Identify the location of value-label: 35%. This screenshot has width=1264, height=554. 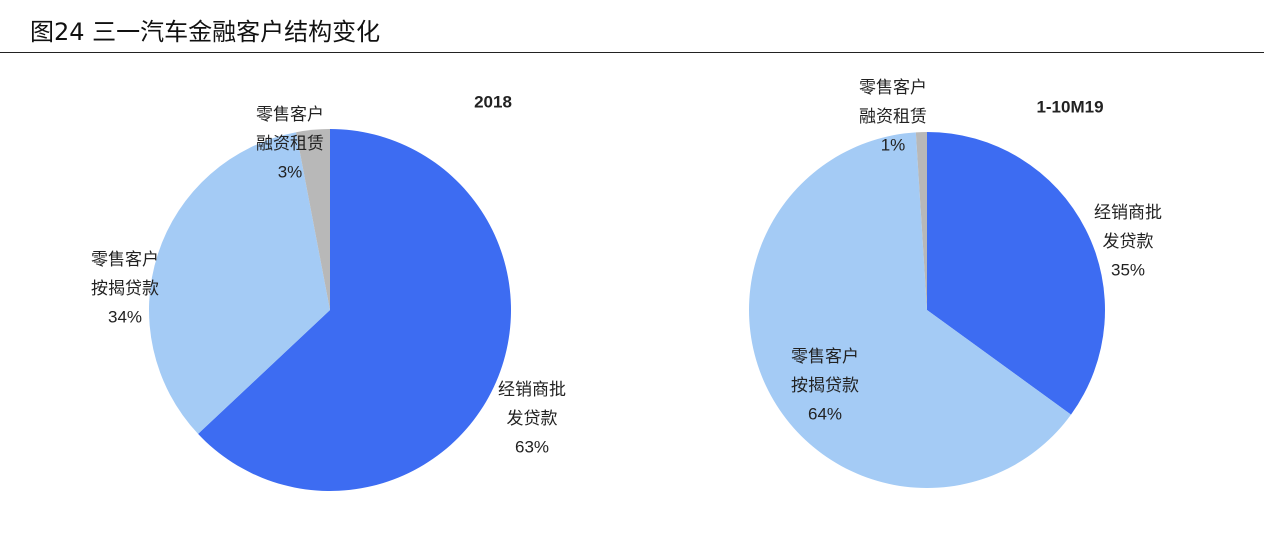
(1128, 269).